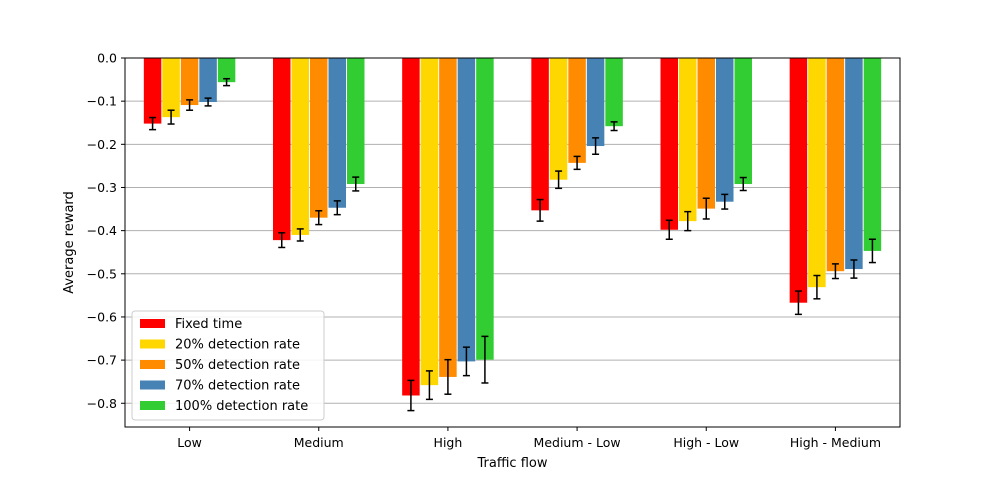 This screenshot has height=480, width=1000. What do you see at coordinates (69, 242) in the screenshot?
I see `y-axis-label: Average reward` at bounding box center [69, 242].